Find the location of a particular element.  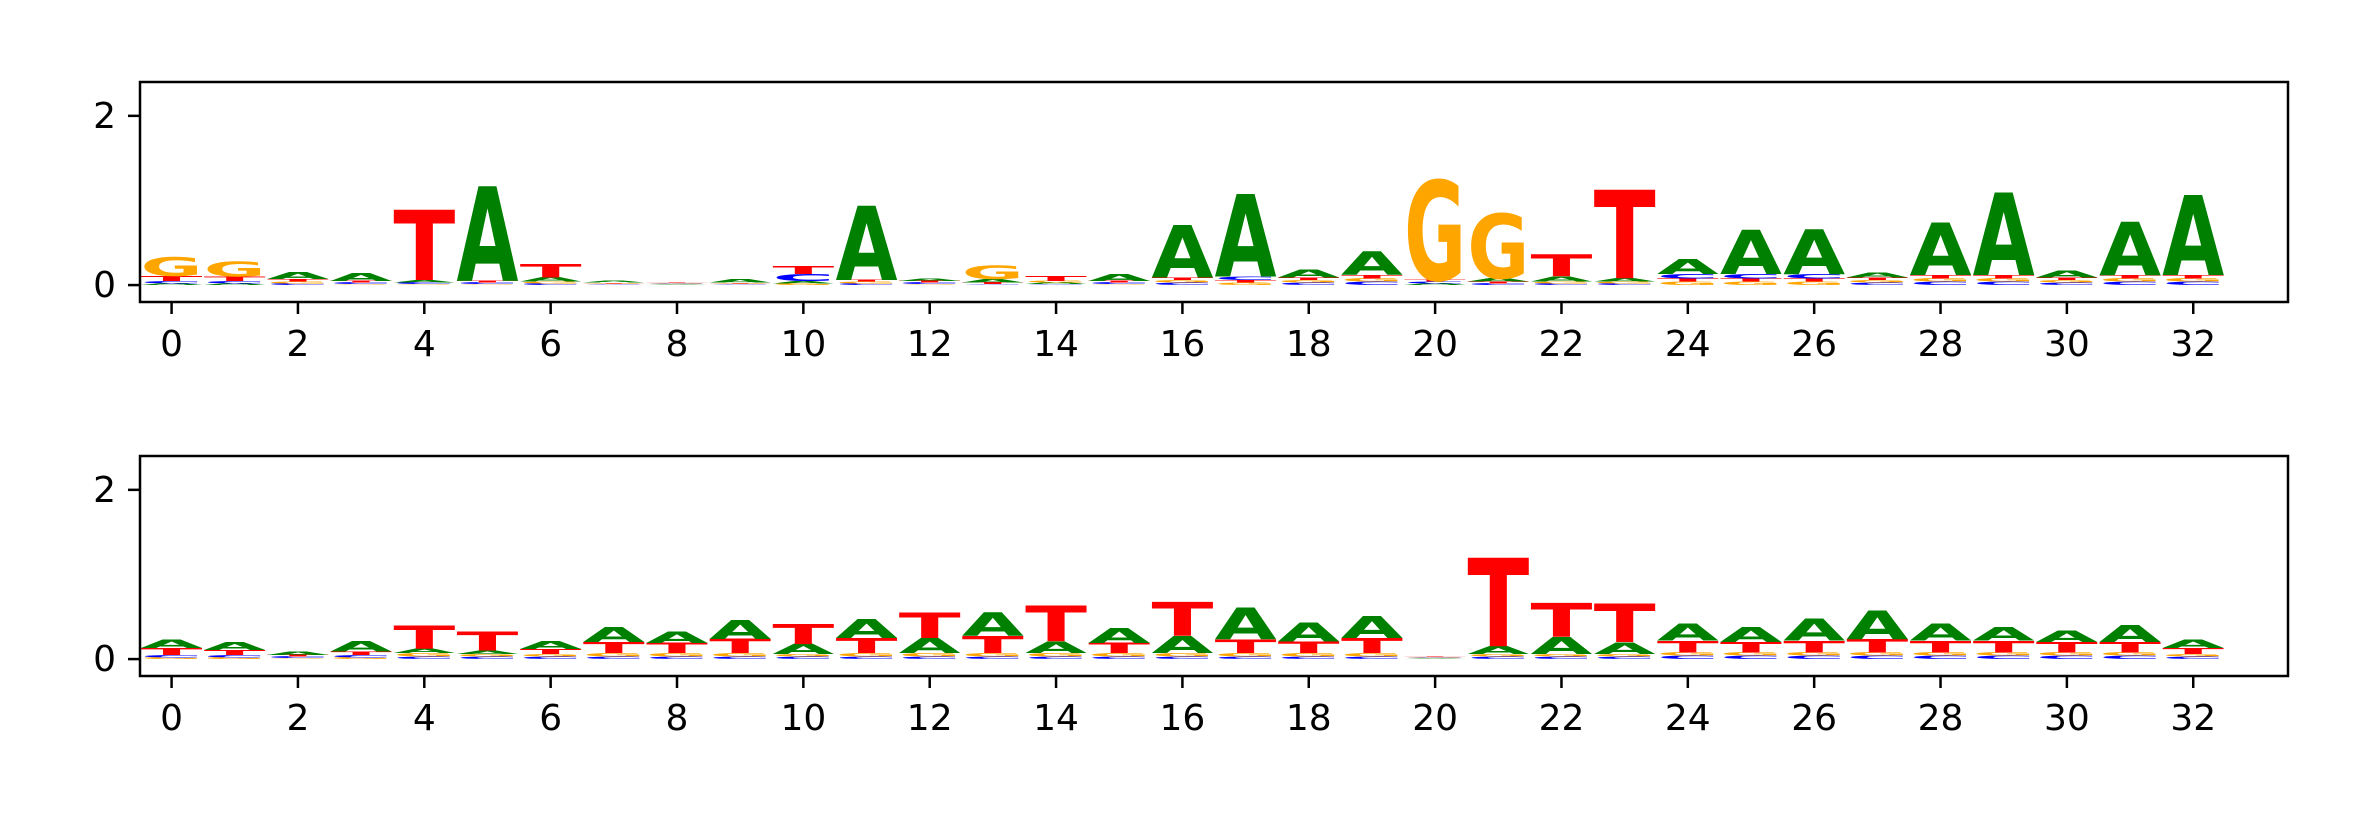

x-tick-label: 24 is located at coordinates (1688, 344).